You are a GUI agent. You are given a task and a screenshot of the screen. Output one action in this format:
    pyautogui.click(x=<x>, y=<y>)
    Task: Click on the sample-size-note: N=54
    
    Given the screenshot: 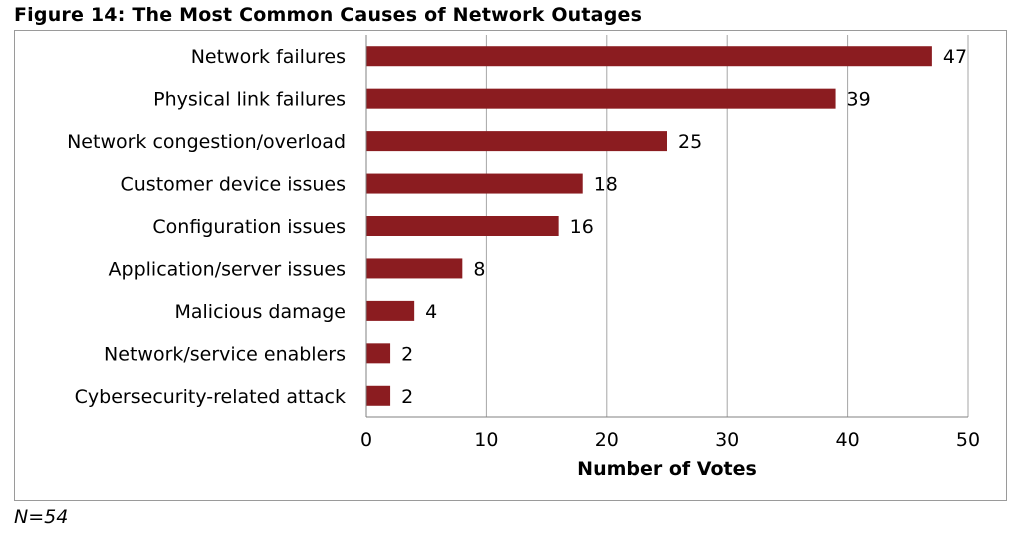 What is the action you would take?
    pyautogui.click(x=41, y=517)
    